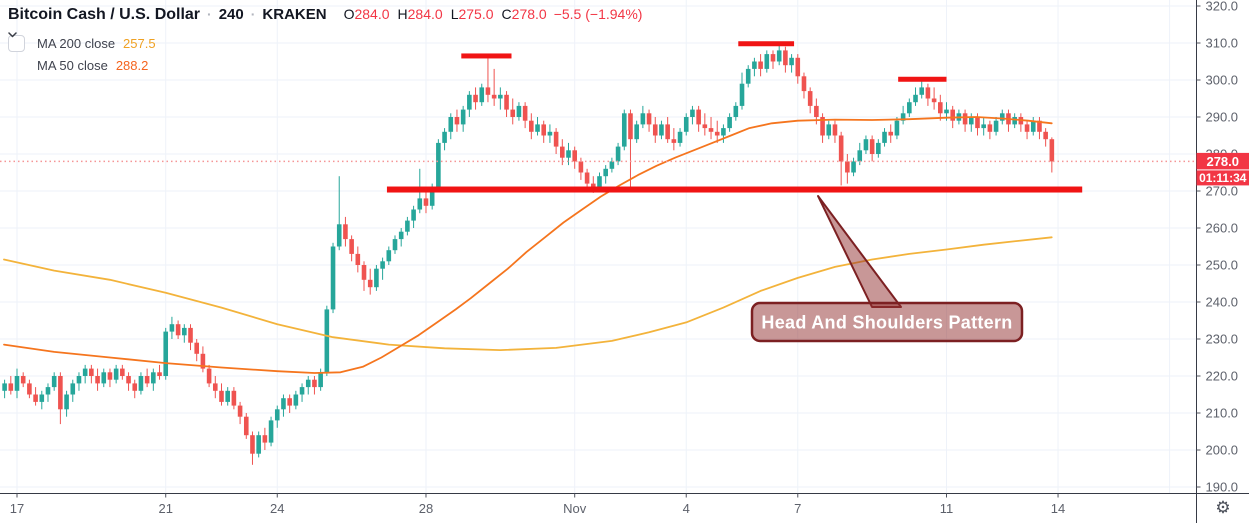 This screenshot has width=1249, height=523. I want to click on time-tick-label: 17, so click(17, 508).